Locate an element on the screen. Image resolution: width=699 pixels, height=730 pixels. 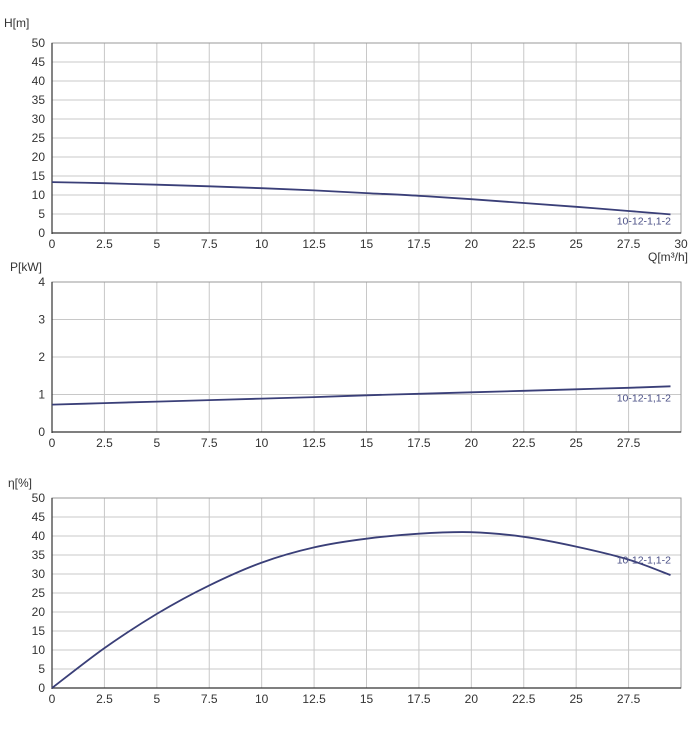
x-axis-label: Q[m³/h] is located at coordinates (668, 257).